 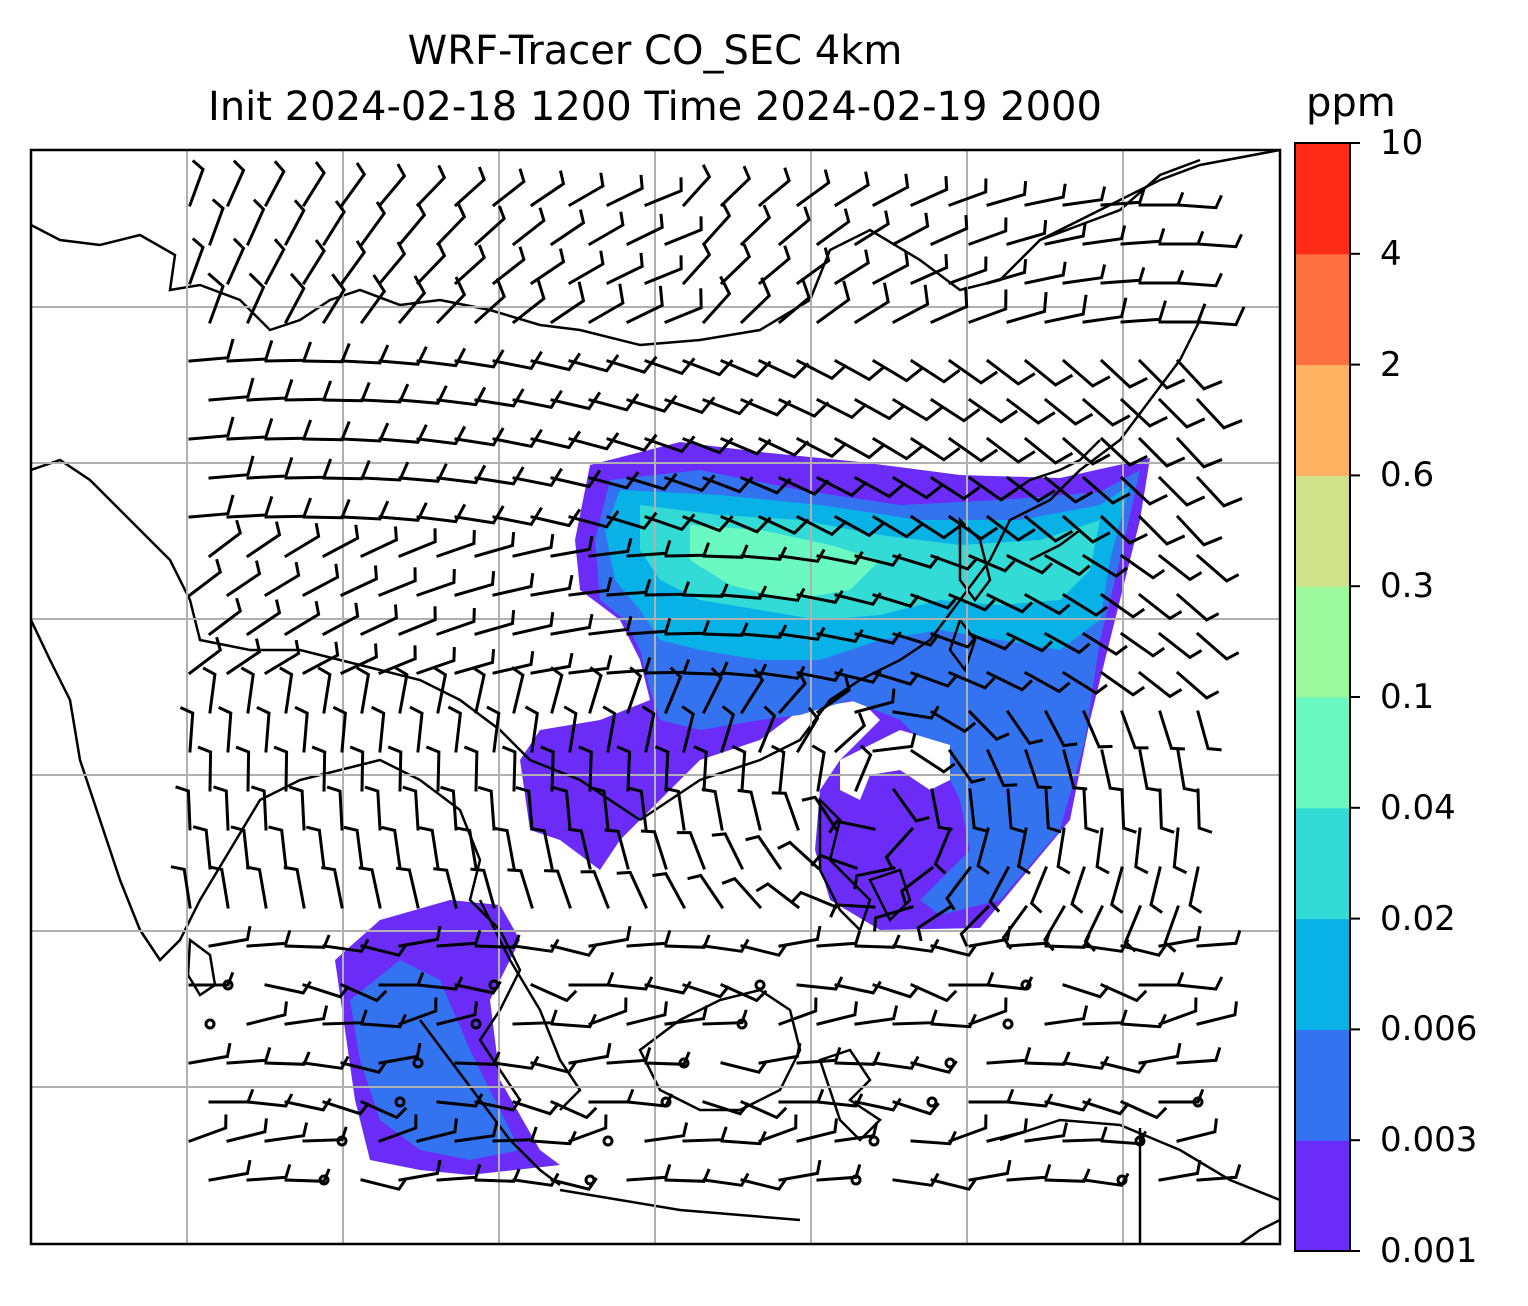 What do you see at coordinates (1418, 918) in the screenshot?
I see `colorbar-tick-label: 0.02` at bounding box center [1418, 918].